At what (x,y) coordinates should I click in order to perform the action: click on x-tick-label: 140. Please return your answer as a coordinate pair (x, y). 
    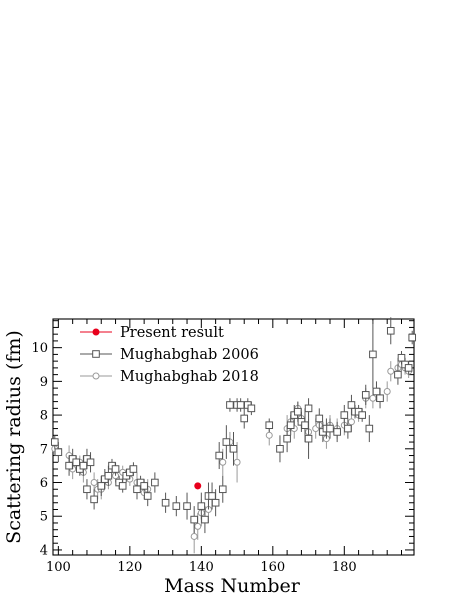
    Looking at the image, I should click on (201, 567).